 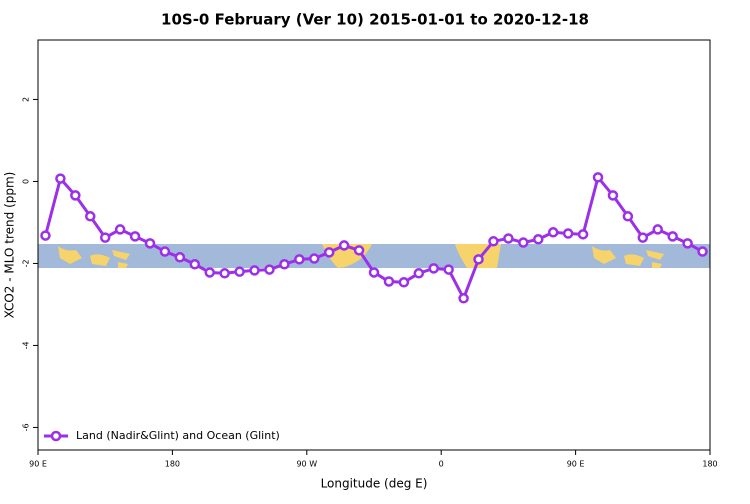 I want to click on x-tick-label: 90 W, so click(x=306, y=464).